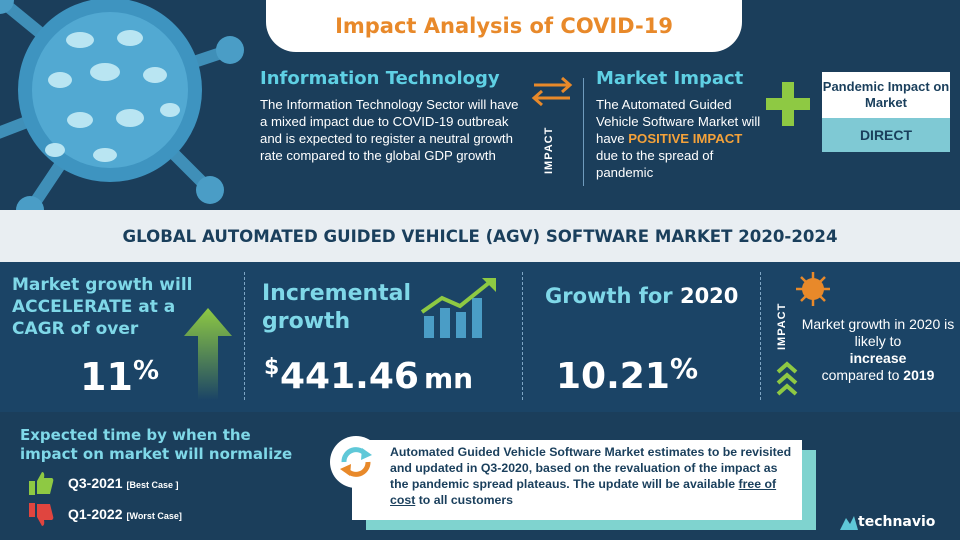 This screenshot has height=540, width=960. What do you see at coordinates (152, 485) in the screenshot?
I see `best-case-note: [Best Case ]` at bounding box center [152, 485].